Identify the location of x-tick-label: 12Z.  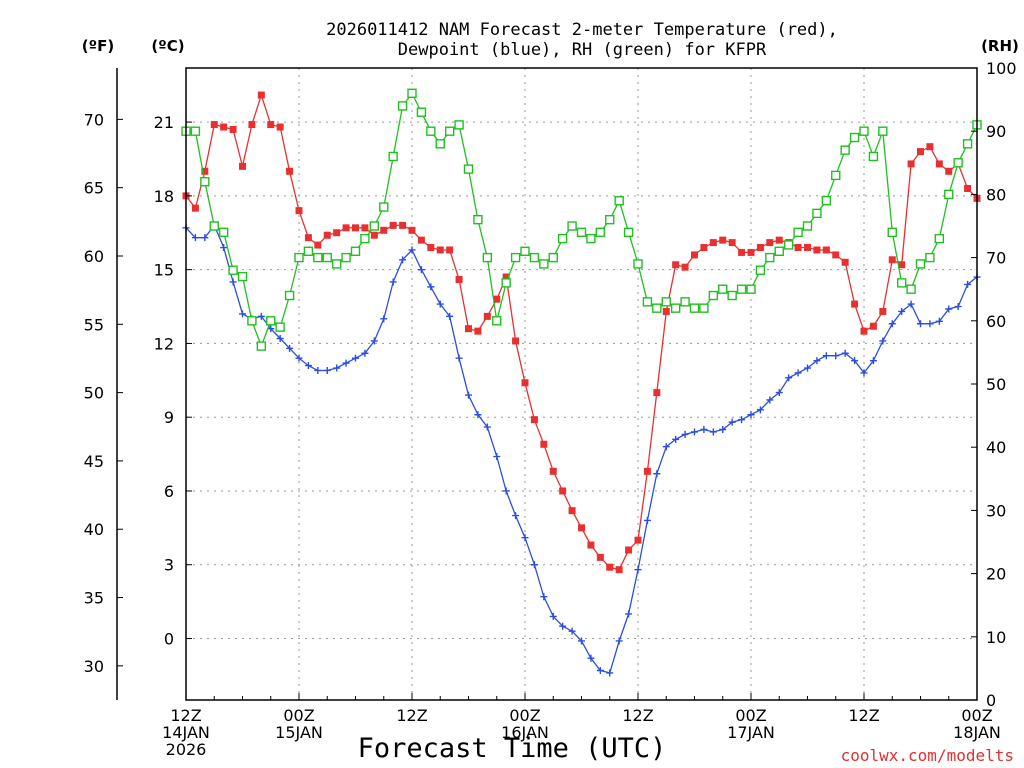
(185, 715).